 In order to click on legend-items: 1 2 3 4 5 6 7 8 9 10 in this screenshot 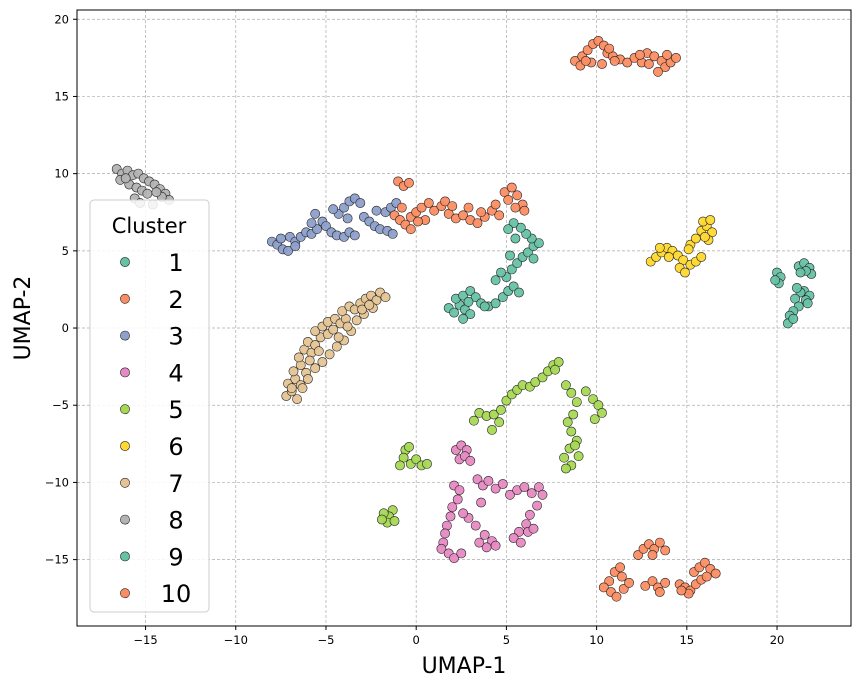, I will do `click(155, 428)`.